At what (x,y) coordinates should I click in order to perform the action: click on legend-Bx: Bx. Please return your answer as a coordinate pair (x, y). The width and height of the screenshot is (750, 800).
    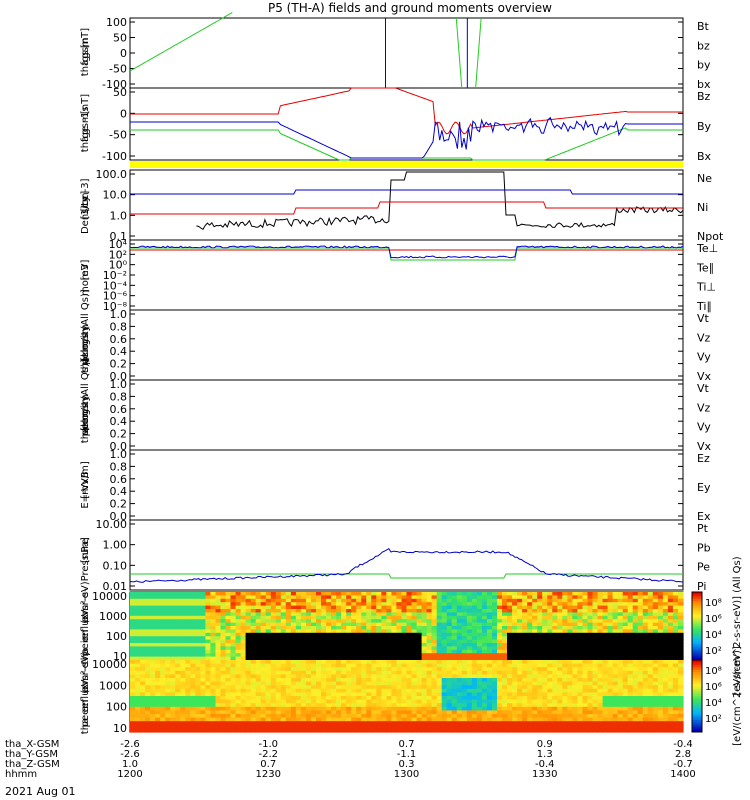
    Looking at the image, I should click on (704, 156).